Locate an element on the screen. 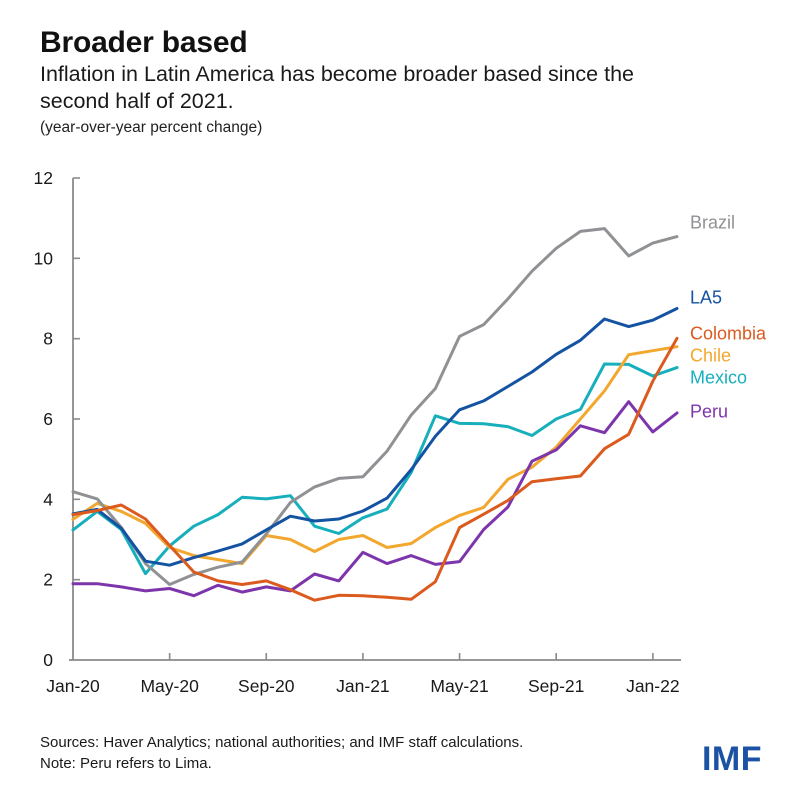 This screenshot has width=800, height=800. legend-label-colombia: Colombia is located at coordinates (728, 333).